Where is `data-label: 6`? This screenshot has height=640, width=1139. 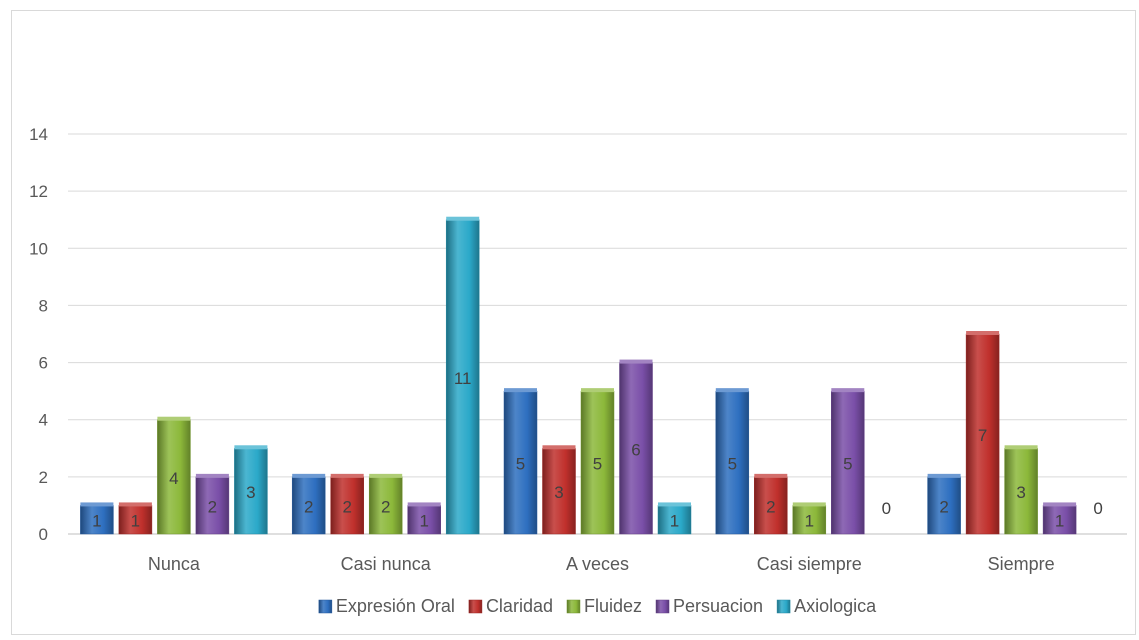 data-label: 6 is located at coordinates (635, 449).